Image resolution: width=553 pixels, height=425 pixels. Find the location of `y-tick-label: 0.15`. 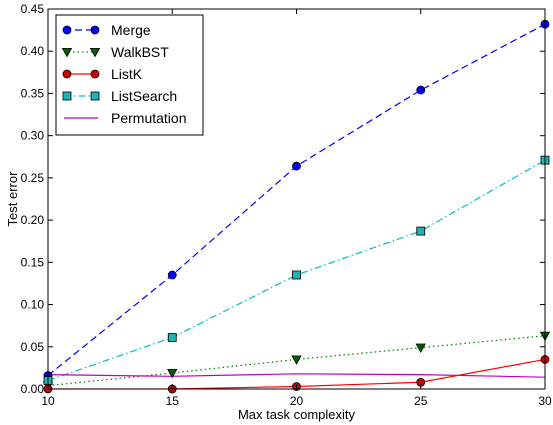

y-tick-label: 0.15 is located at coordinates (33, 262).